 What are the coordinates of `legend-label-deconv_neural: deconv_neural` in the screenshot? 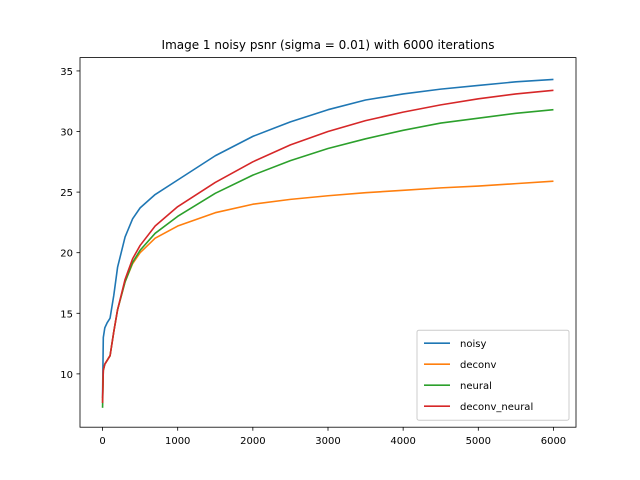 It's located at (496, 407).